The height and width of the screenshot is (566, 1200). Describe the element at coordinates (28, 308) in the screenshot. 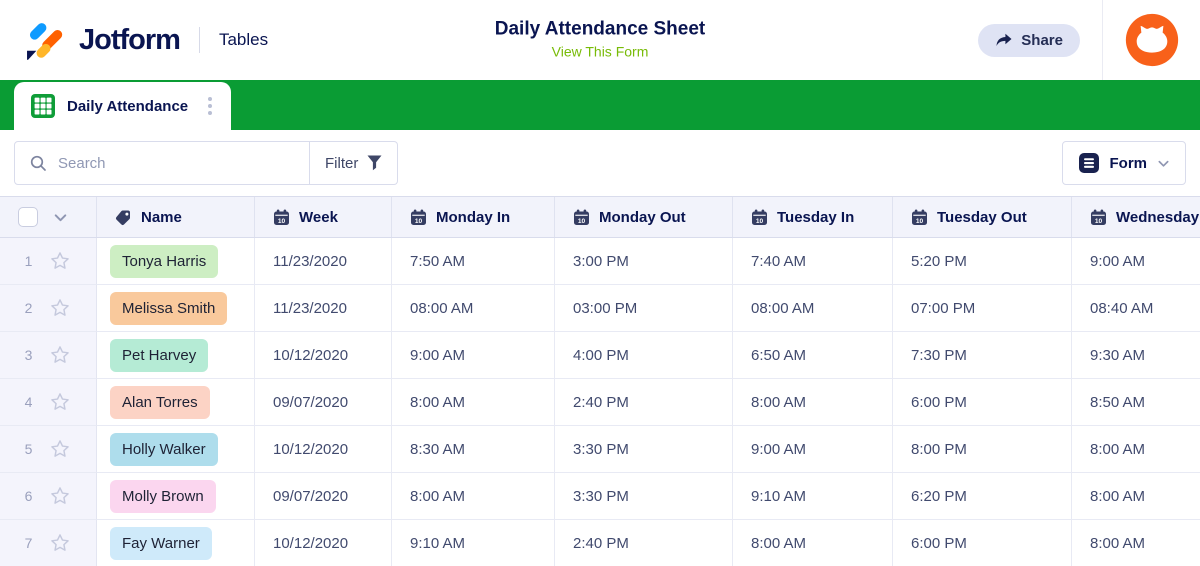

I see `row-number: 2` at that location.